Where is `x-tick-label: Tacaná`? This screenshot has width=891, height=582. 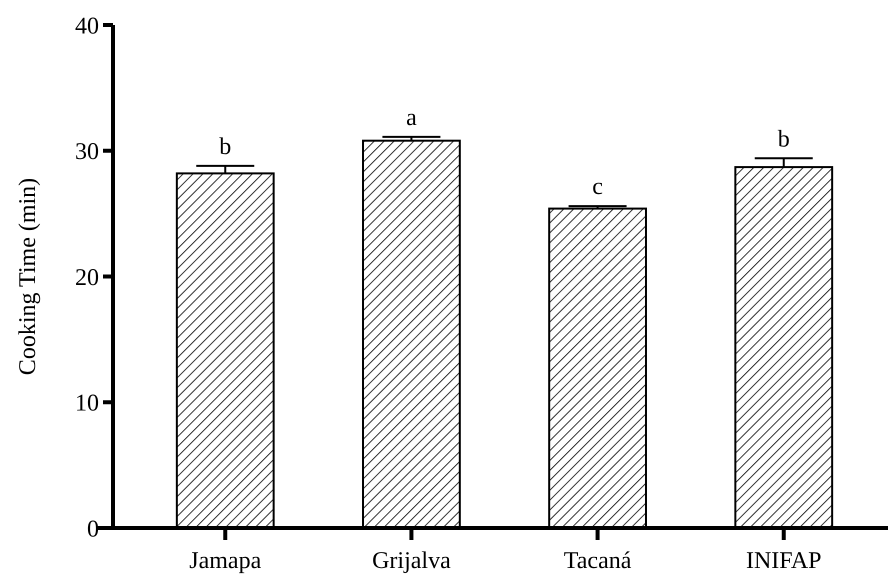 x-tick-label: Tacaná is located at coordinates (598, 561).